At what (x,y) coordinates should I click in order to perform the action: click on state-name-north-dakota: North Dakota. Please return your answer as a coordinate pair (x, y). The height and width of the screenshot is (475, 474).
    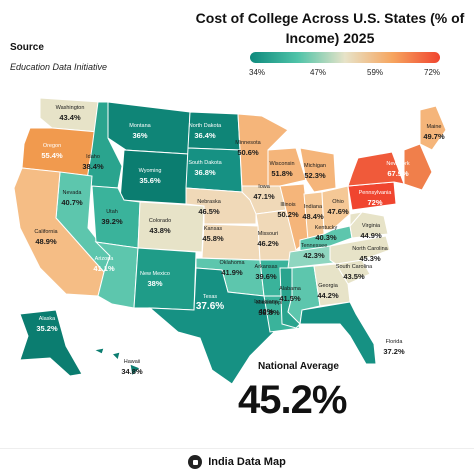
    Looking at the image, I should click on (205, 126).